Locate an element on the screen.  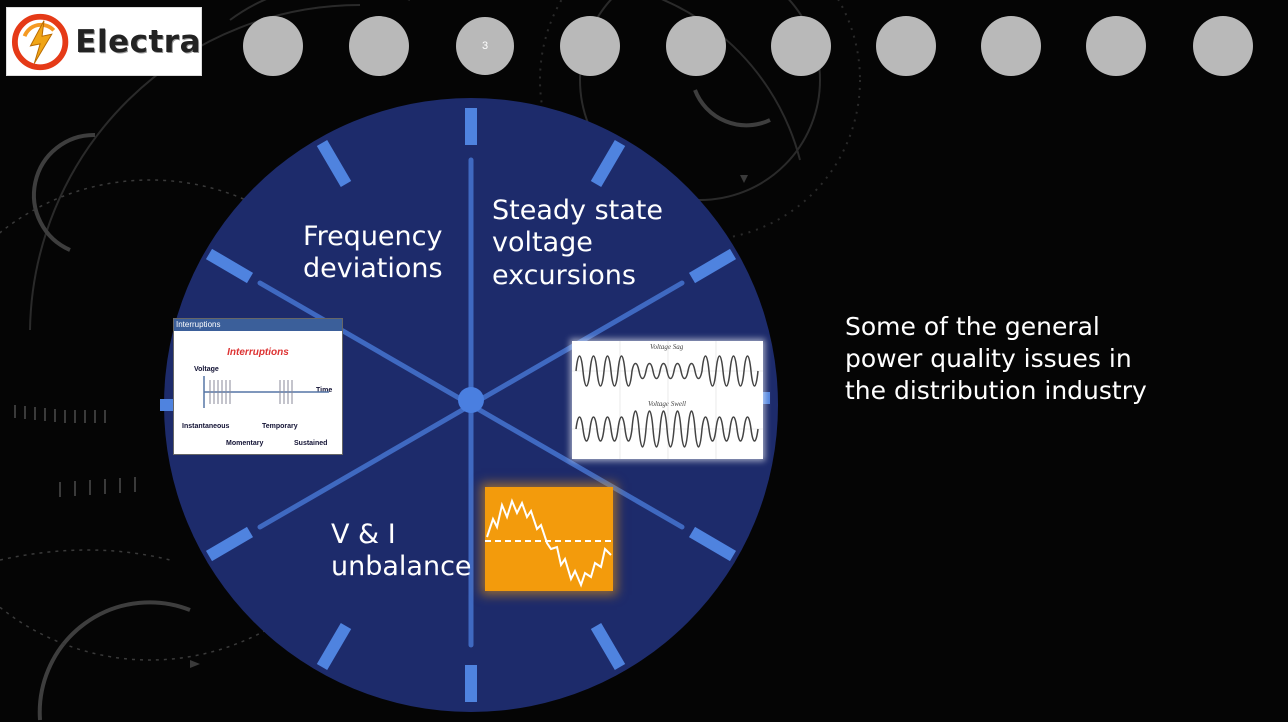
thumbnail-header: Interruptions is located at coordinates (258, 325).